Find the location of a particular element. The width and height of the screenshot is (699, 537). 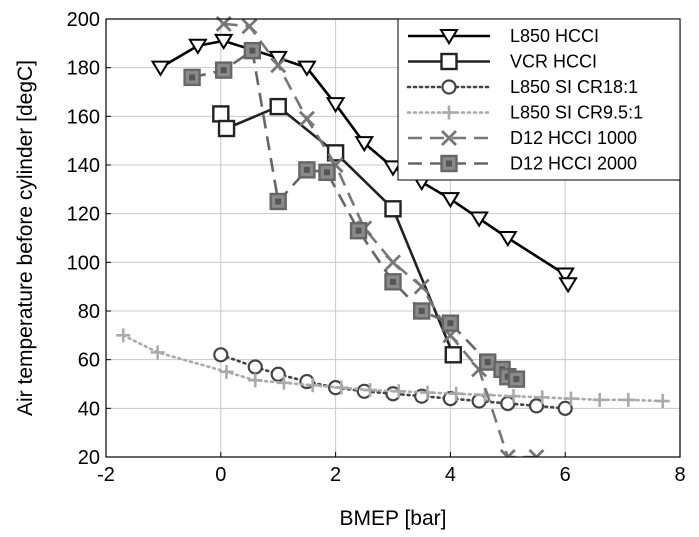

legend-label: D12 HCCI 1000 is located at coordinates (573, 138).